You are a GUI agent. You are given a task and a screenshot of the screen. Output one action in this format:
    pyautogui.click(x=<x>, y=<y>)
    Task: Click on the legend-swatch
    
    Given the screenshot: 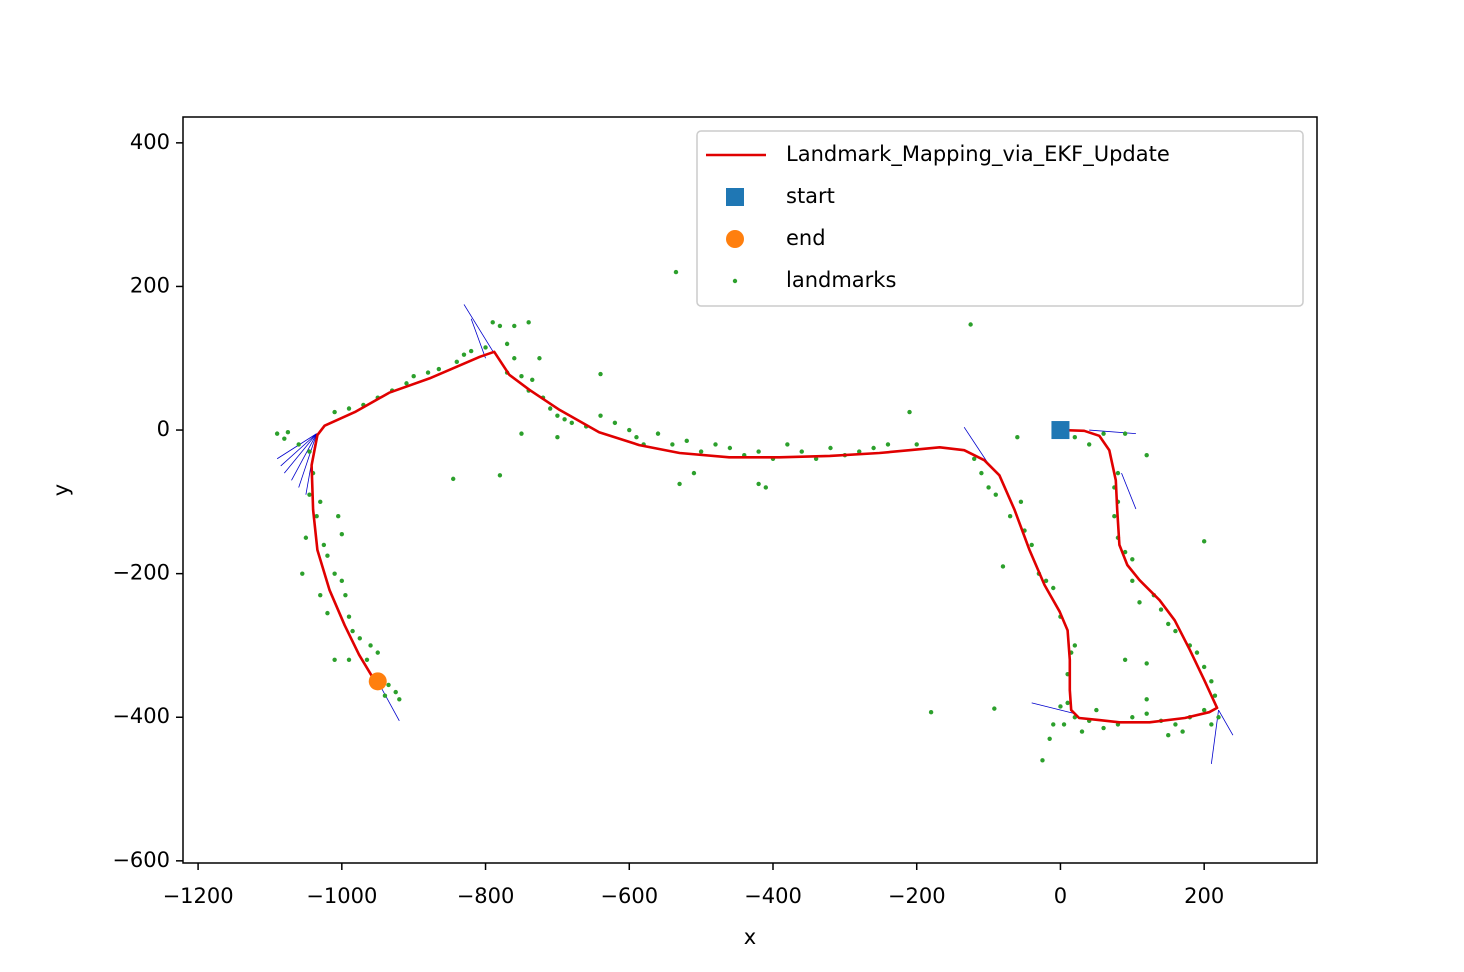 What is the action you would take?
    pyautogui.click(x=735, y=239)
    